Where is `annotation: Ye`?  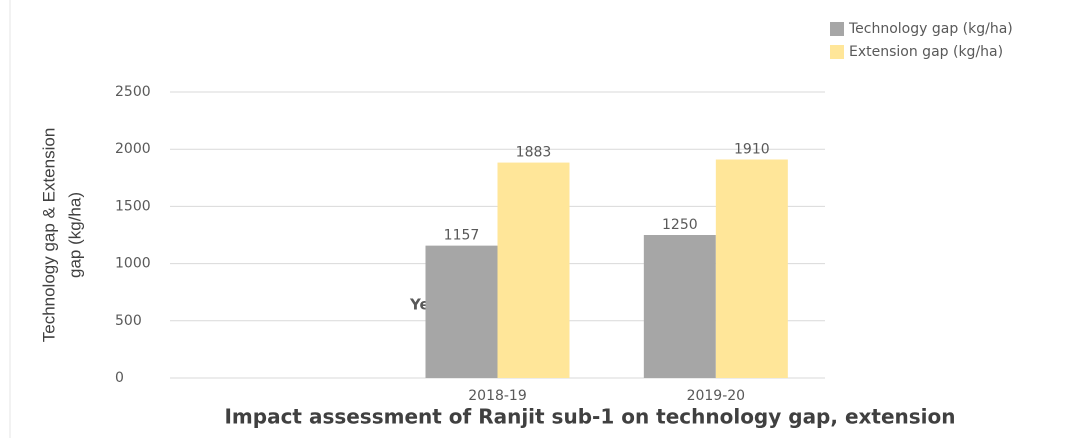
annotation: Ye is located at coordinates (419, 305).